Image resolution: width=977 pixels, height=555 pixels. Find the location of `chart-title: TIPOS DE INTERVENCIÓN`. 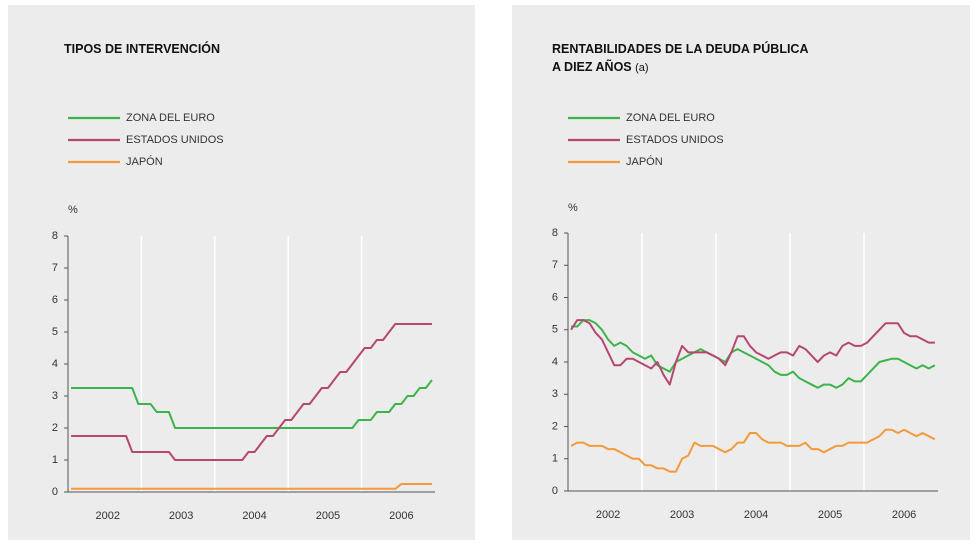

chart-title: TIPOS DE INTERVENCIÓN is located at coordinates (142, 48).